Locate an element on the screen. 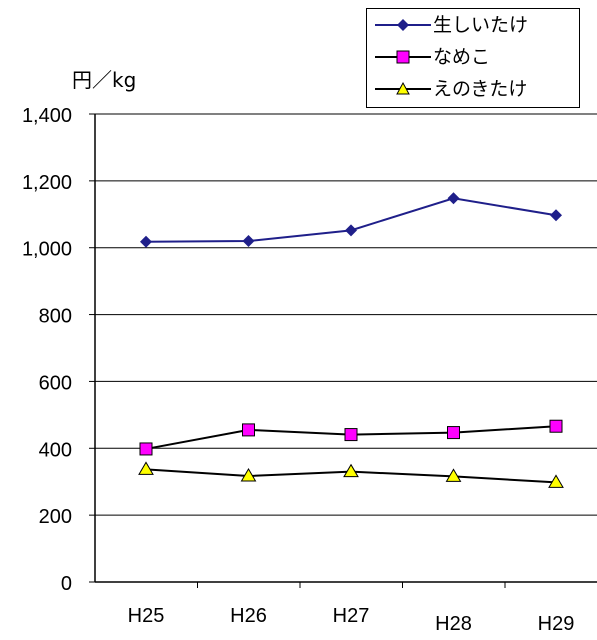 Image resolution: width=597 pixels, height=640 pixels. legend-item-nameko: なめこ is located at coordinates (432, 57).